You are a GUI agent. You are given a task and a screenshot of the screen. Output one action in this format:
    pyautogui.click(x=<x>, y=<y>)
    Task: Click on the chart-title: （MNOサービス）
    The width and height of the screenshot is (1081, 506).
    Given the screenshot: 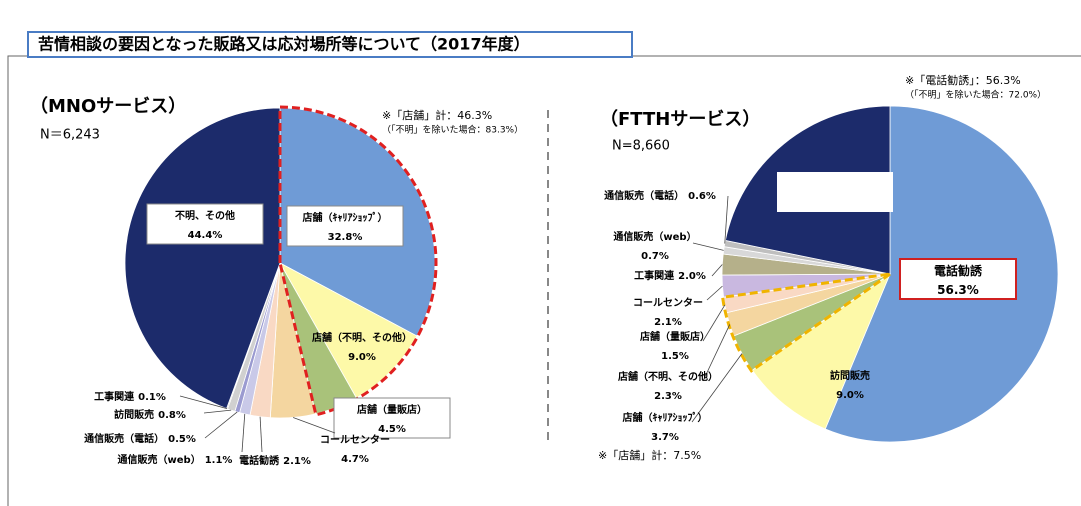 What is the action you would take?
    pyautogui.click(x=108, y=106)
    